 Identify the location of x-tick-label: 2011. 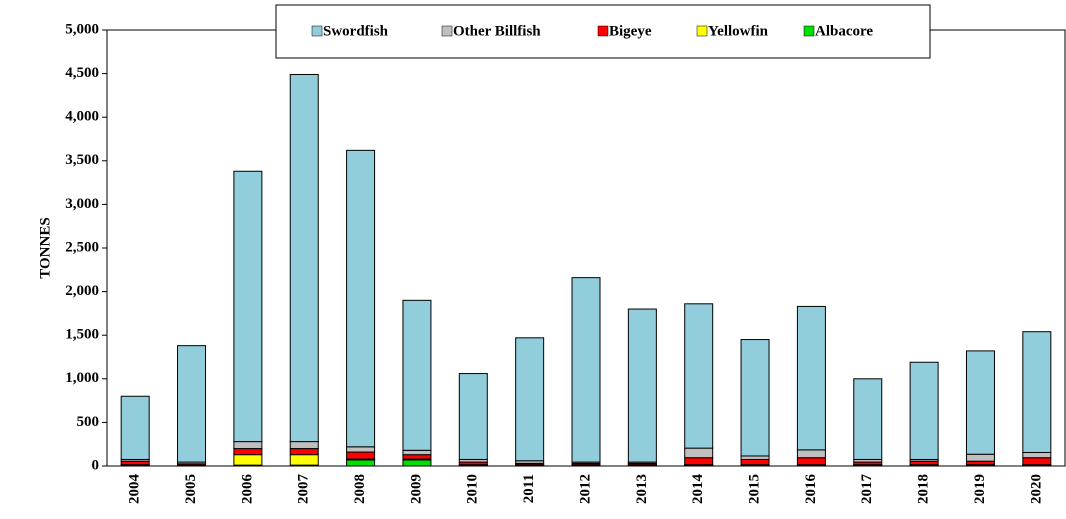
(529, 488).